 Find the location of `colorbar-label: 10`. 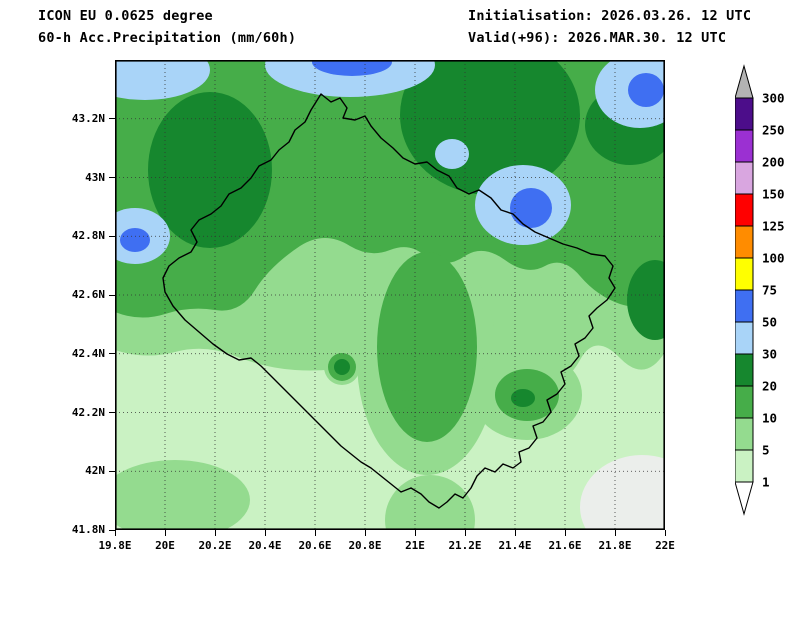

colorbar-label: 10 is located at coordinates (769, 418).